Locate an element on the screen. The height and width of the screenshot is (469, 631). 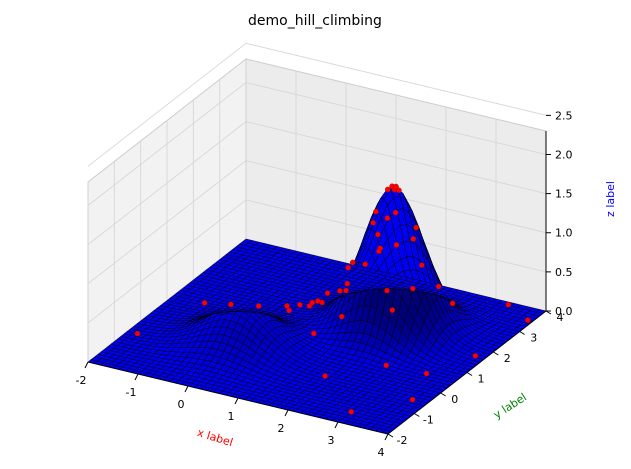
y-tick-label: 0 is located at coordinates (454, 399).